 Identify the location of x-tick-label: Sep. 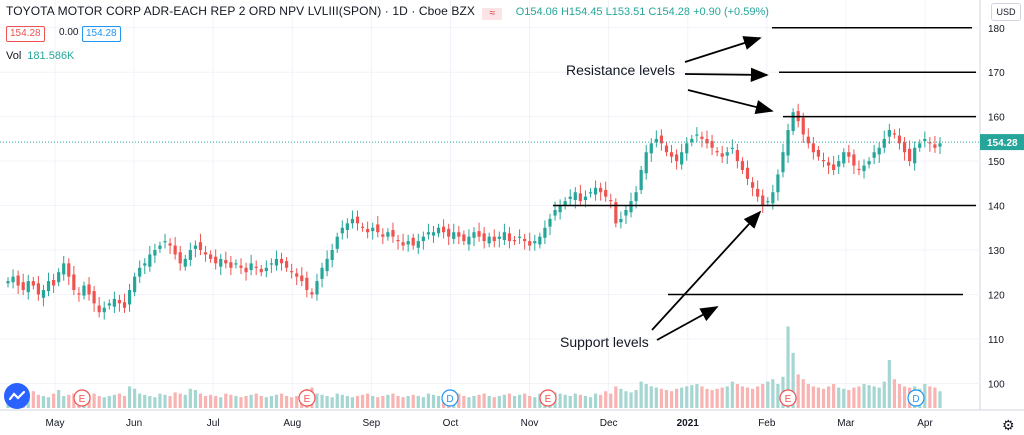
(371, 423).